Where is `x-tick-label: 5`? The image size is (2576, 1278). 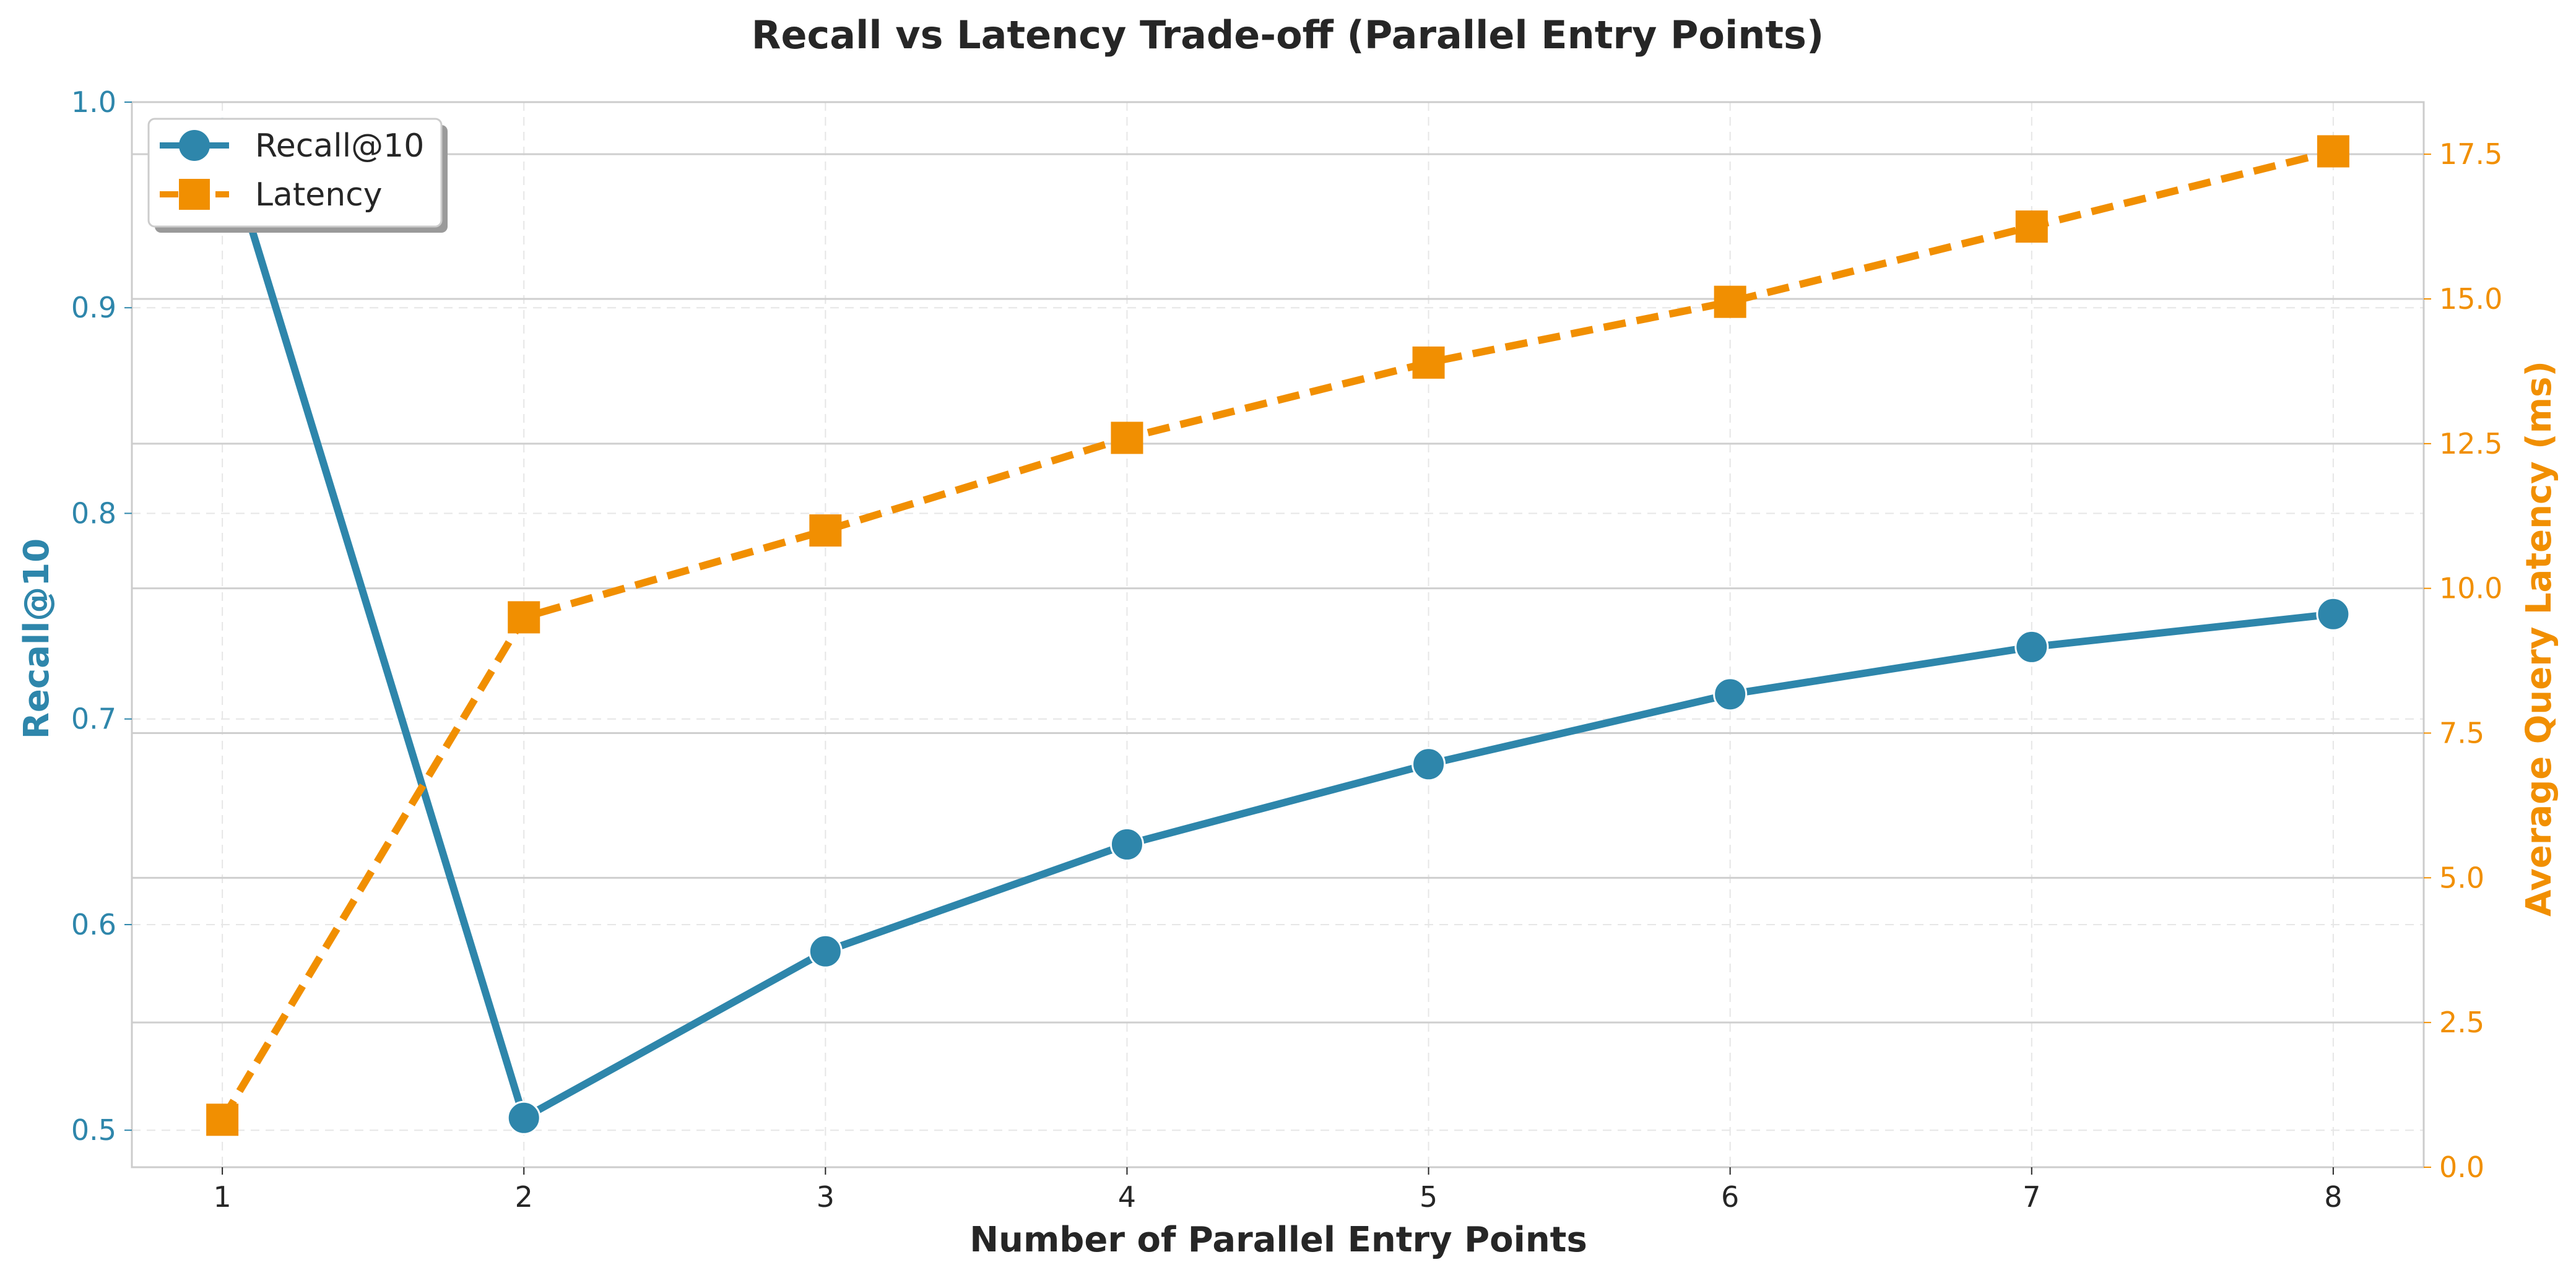 x-tick-label: 5 is located at coordinates (1429, 1197).